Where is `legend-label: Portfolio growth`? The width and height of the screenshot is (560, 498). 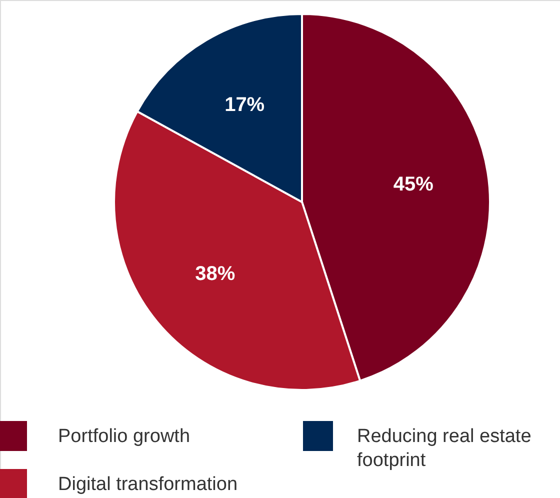 legend-label: Portfolio growth is located at coordinates (124, 436).